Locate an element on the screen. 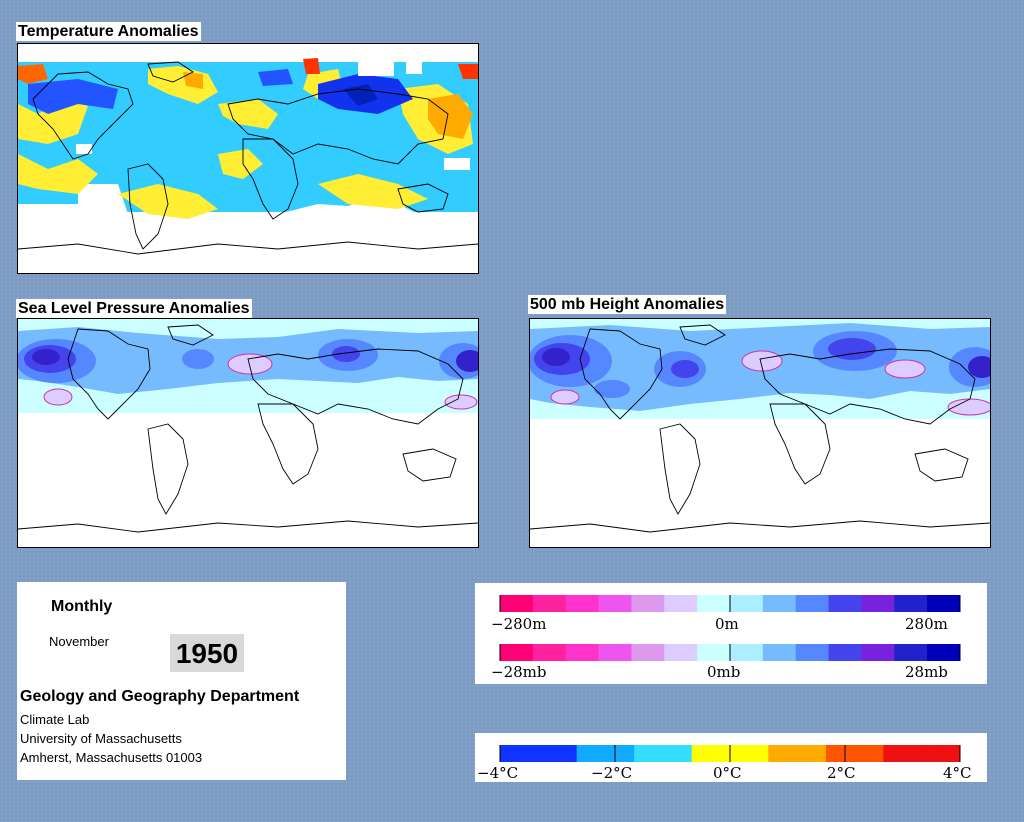 The image size is (1024, 822). pressure-mid-label: 0mb is located at coordinates (723, 672).